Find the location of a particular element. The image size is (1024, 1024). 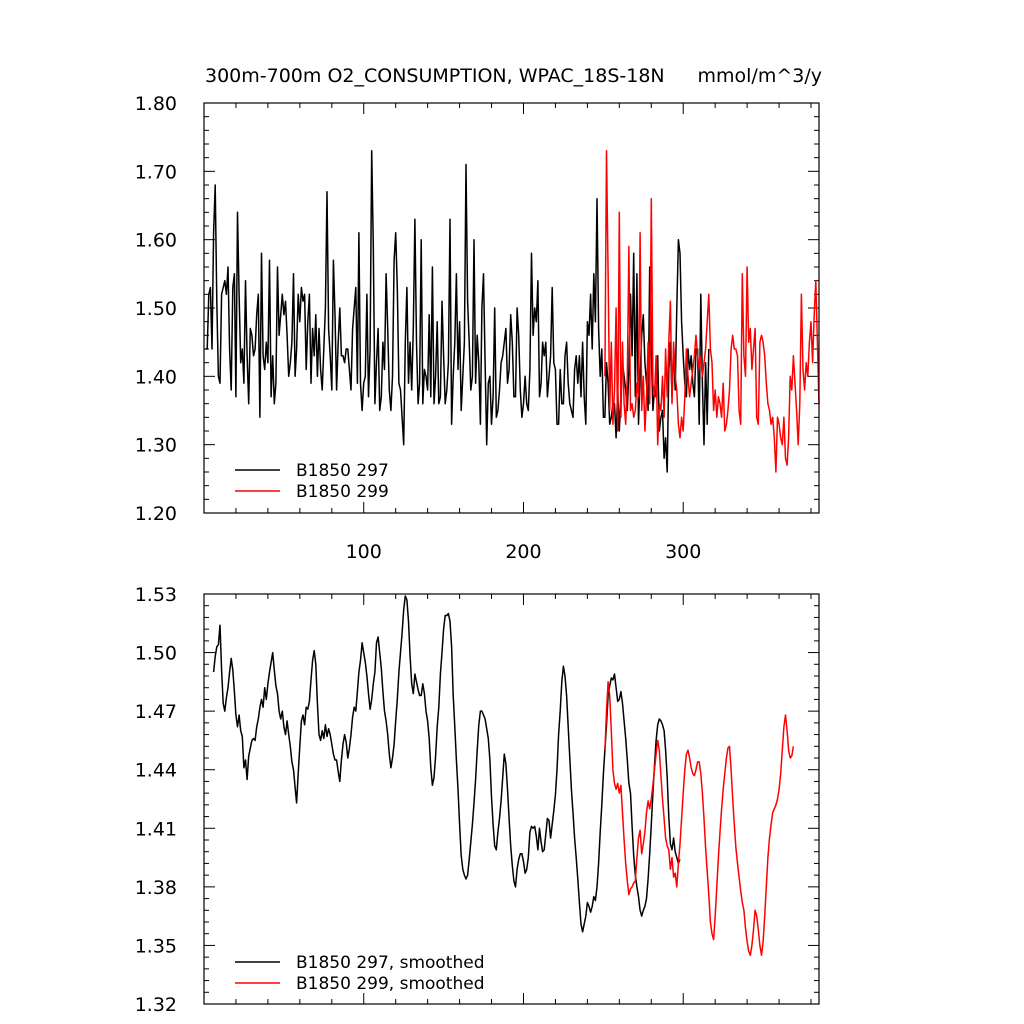

y-tick-label: 1.35 is located at coordinates (156, 946).